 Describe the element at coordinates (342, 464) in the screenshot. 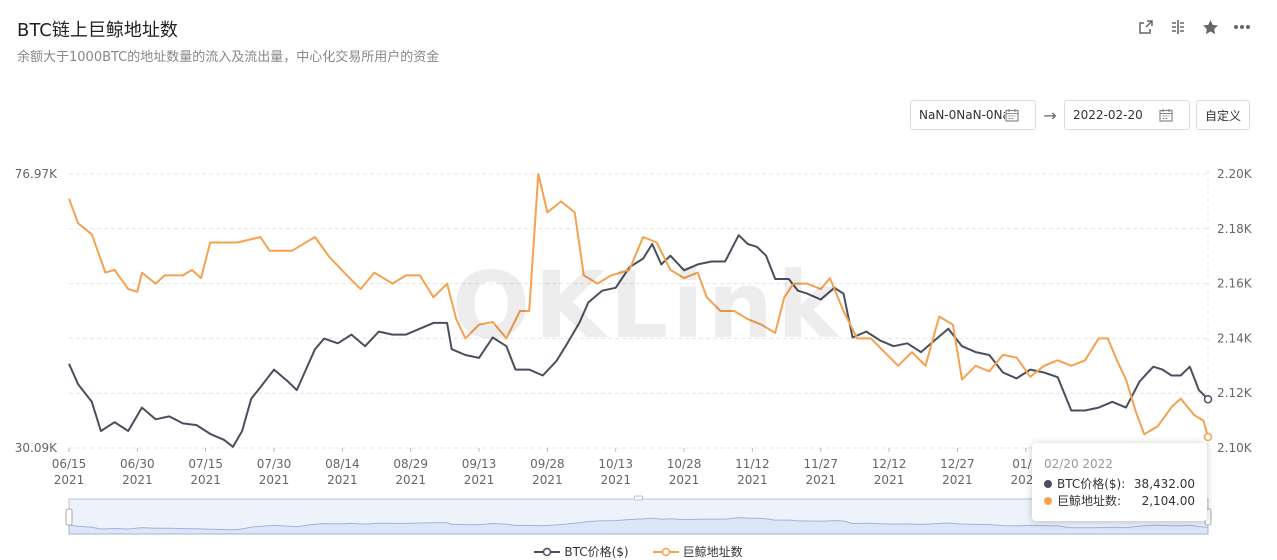

I see `x-tick-label: 08/14` at that location.